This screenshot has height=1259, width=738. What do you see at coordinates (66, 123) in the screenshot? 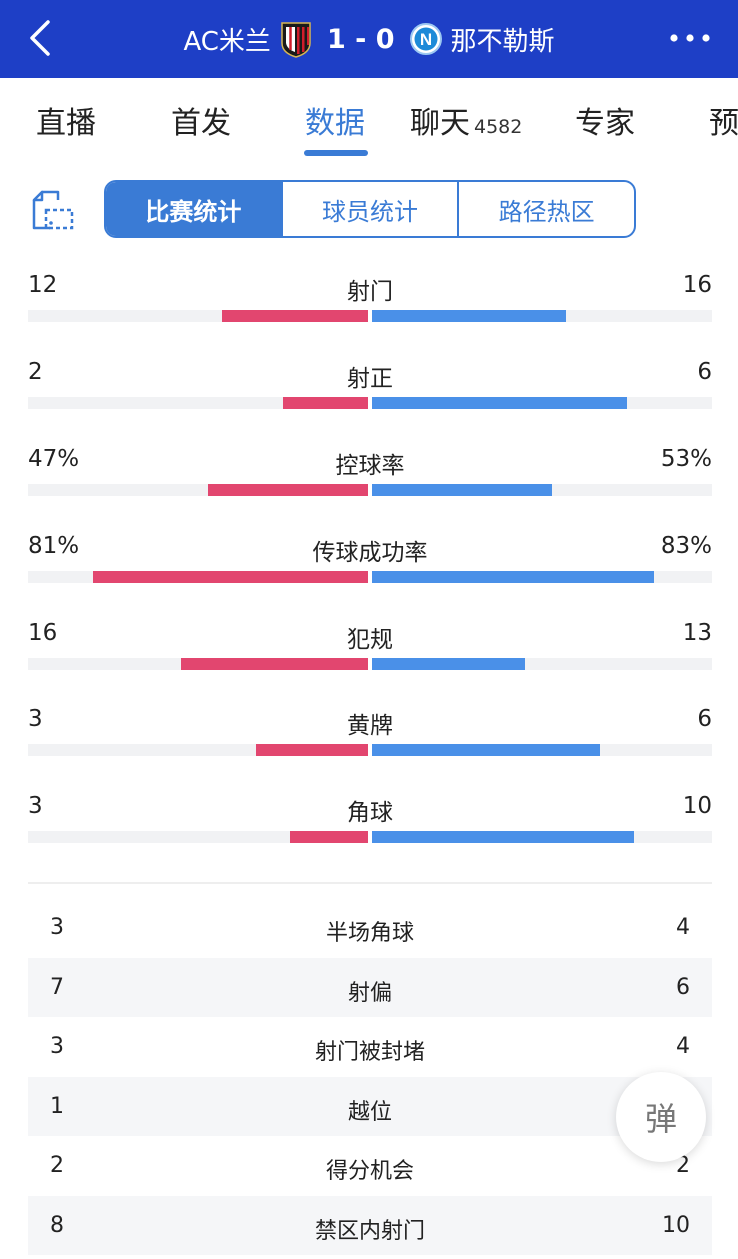
I see `tab-label: 直播` at bounding box center [66, 123].